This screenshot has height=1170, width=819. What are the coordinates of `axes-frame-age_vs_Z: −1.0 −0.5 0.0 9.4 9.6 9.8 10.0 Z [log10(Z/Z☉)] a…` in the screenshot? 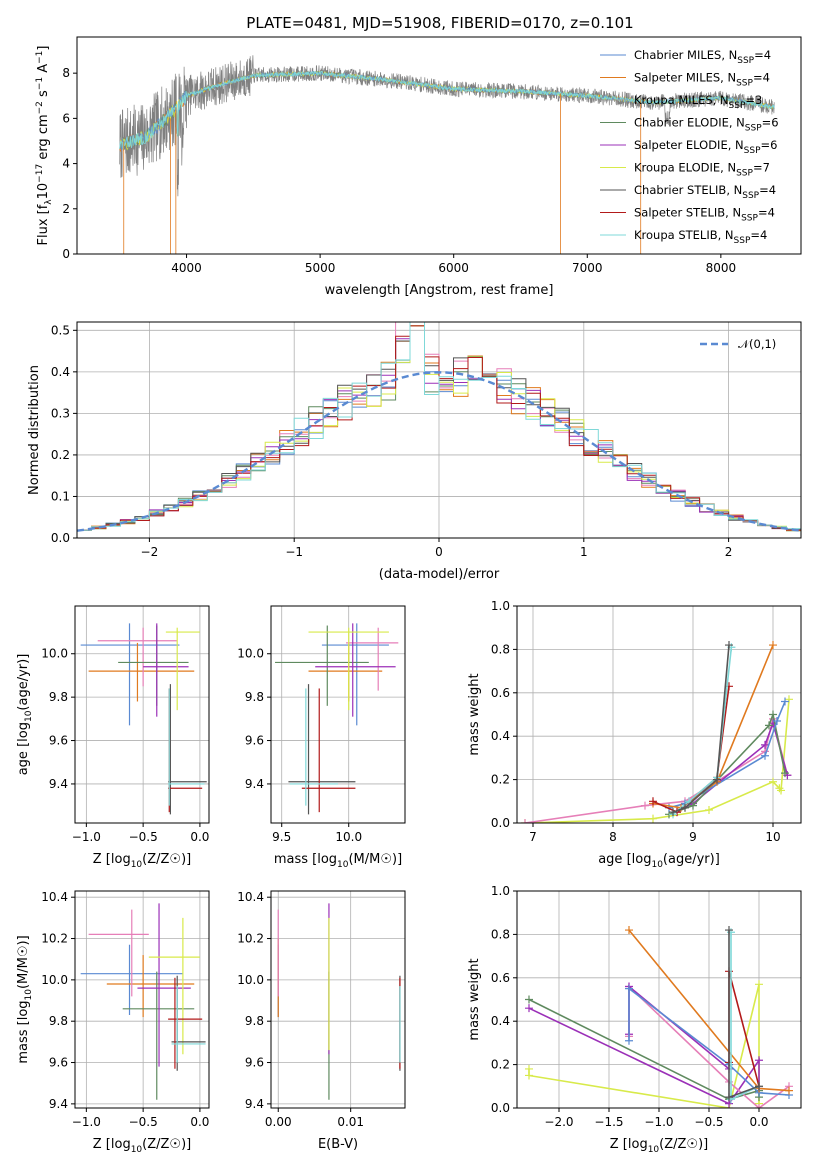 It's located at (113, 737).